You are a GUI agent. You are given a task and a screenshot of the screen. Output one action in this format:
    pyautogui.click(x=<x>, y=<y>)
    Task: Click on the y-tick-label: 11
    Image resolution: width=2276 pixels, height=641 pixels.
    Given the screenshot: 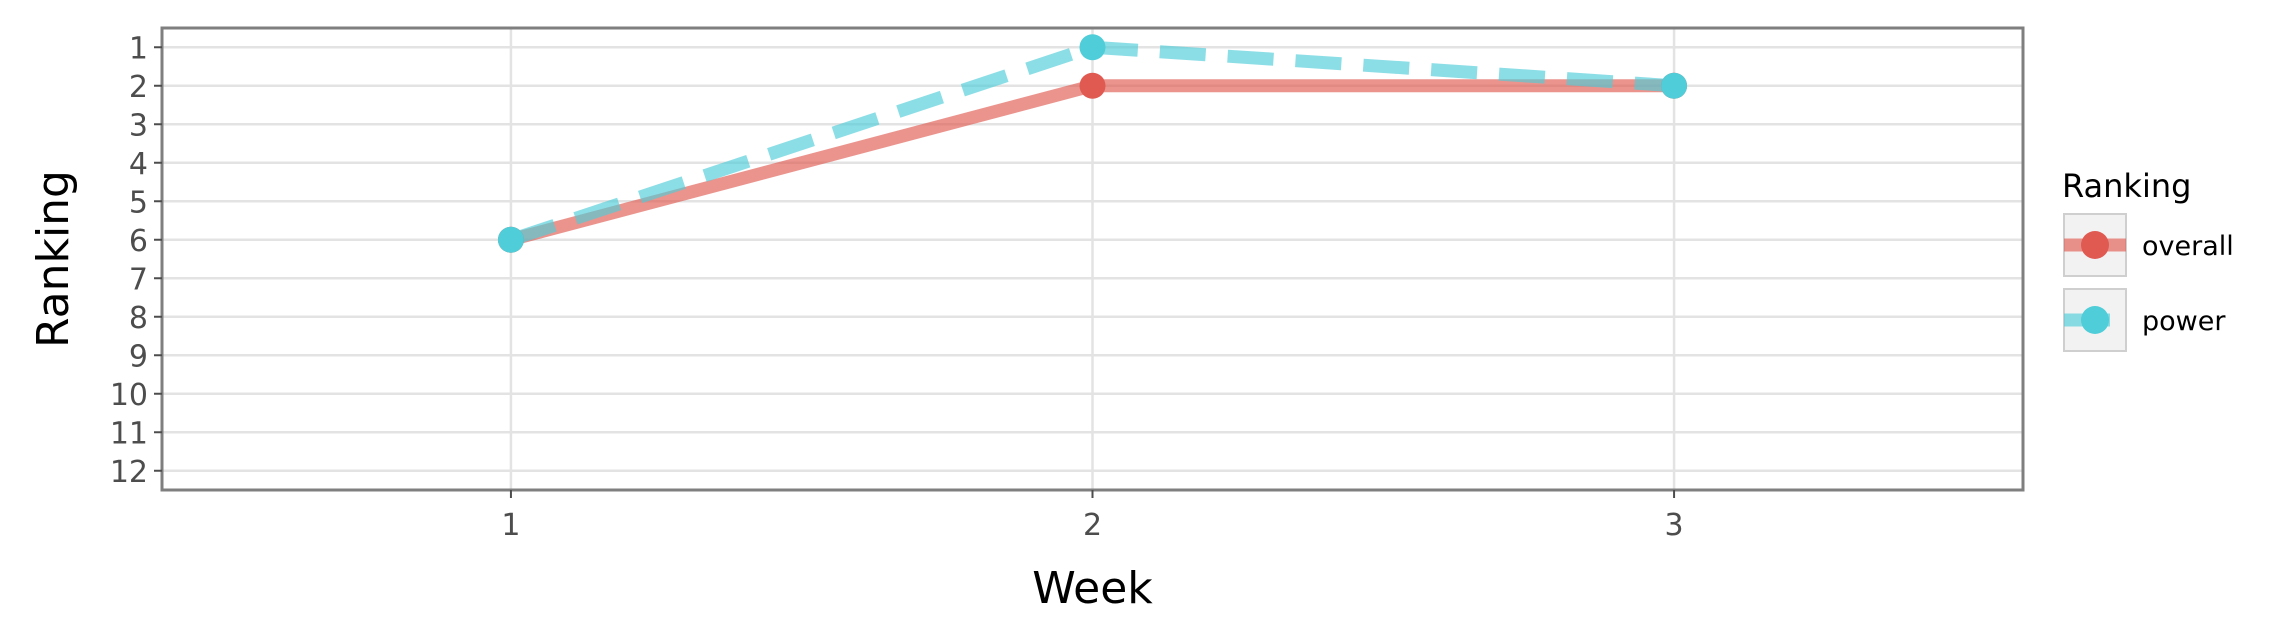 What is the action you would take?
    pyautogui.click(x=129, y=433)
    